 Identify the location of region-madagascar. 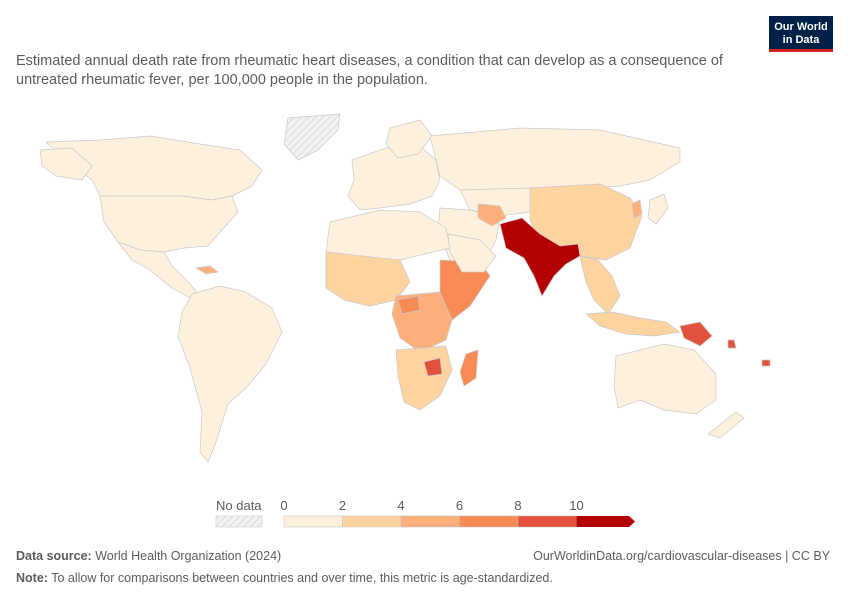
(469, 368).